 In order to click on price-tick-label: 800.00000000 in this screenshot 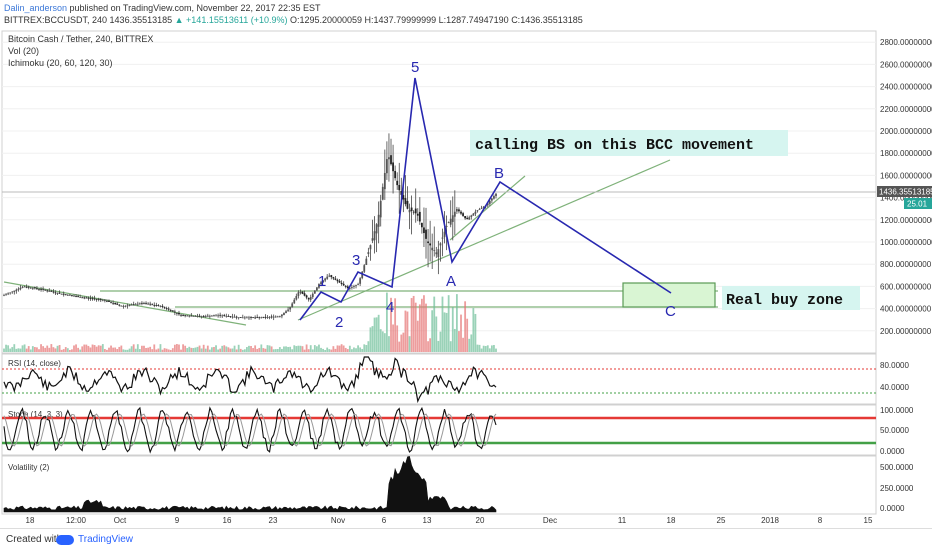, I will do `click(906, 264)`.